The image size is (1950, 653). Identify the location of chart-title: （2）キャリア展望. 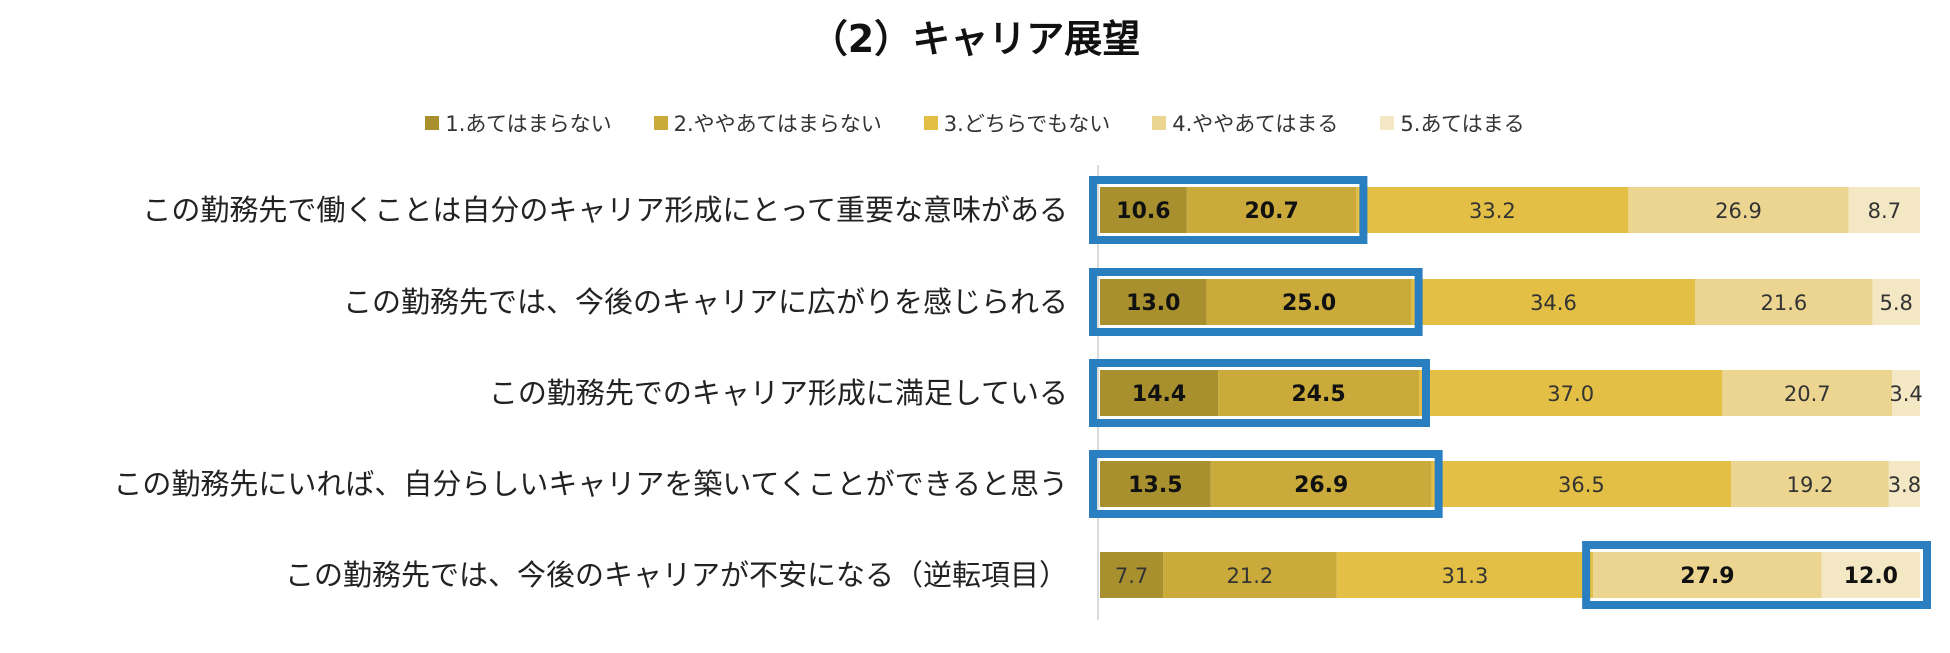
(975, 39).